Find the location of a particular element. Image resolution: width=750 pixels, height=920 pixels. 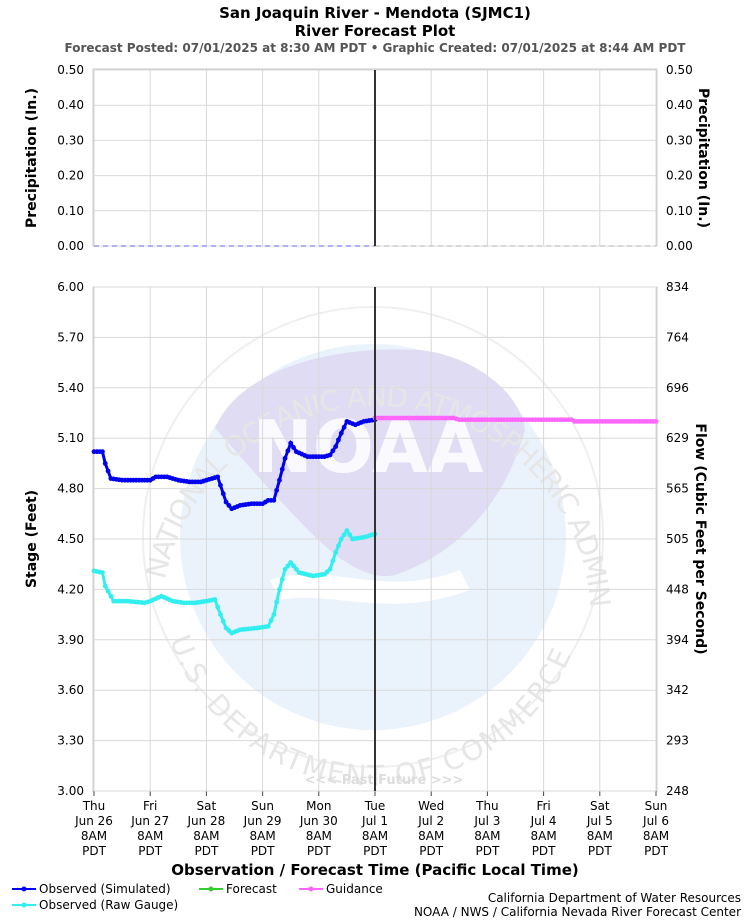

x-tick-label: Jul 5 is located at coordinates (599, 821).